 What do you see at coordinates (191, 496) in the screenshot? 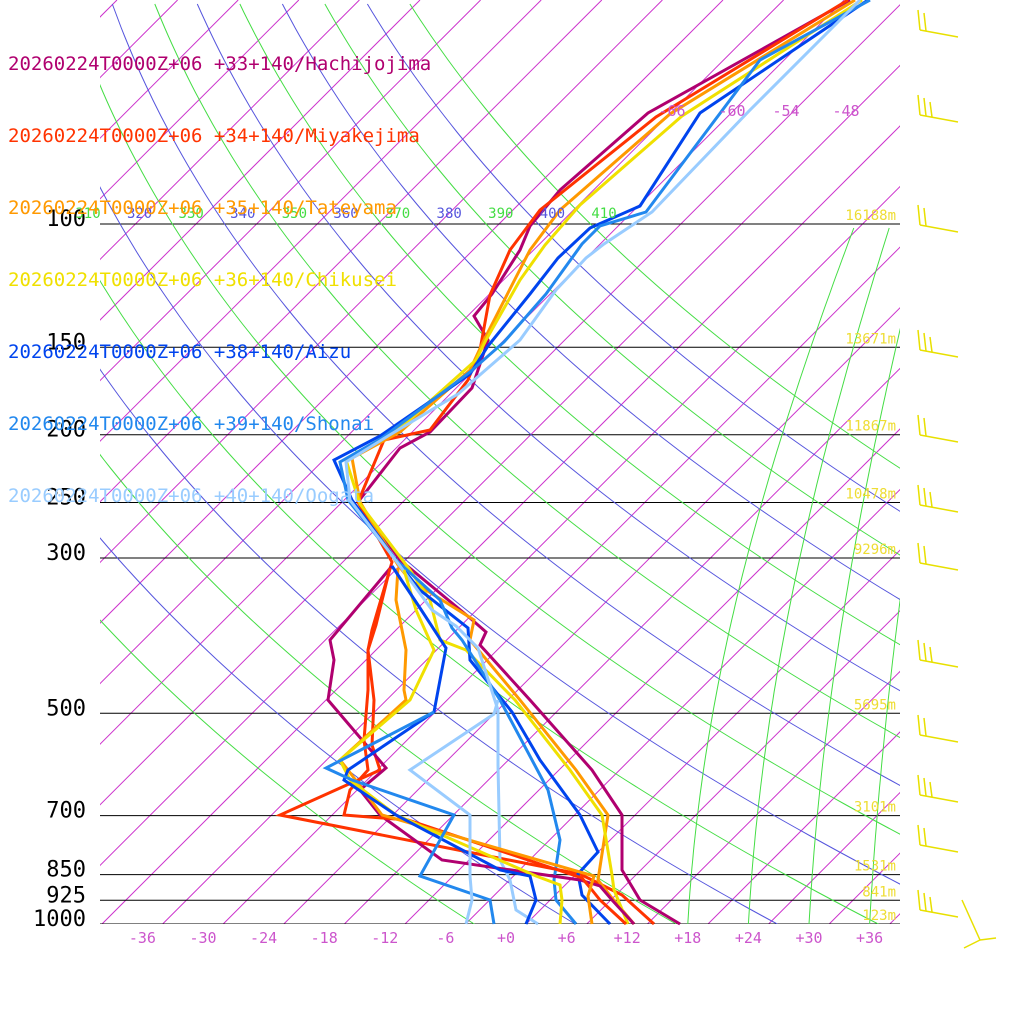
I see `legend-entry-oogata: 20260224T0000Z+06 +40+140/Oogata` at bounding box center [191, 496].